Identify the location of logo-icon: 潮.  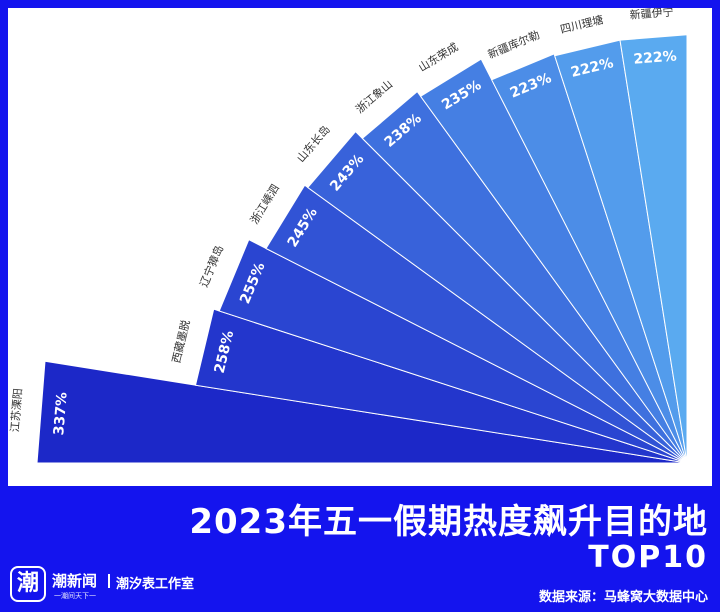
(28, 584).